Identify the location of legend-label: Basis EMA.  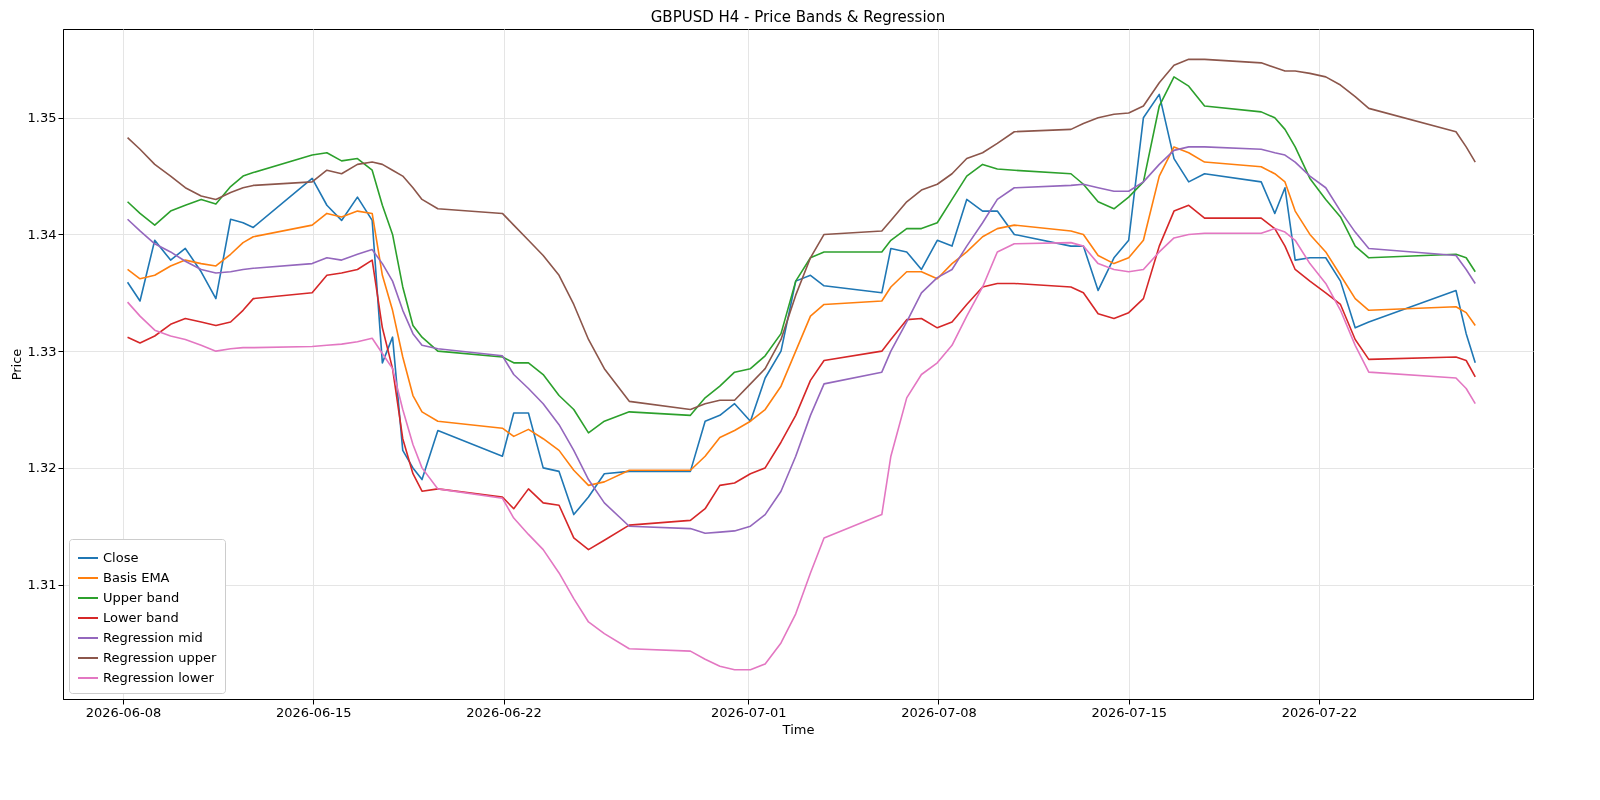
(136, 577).